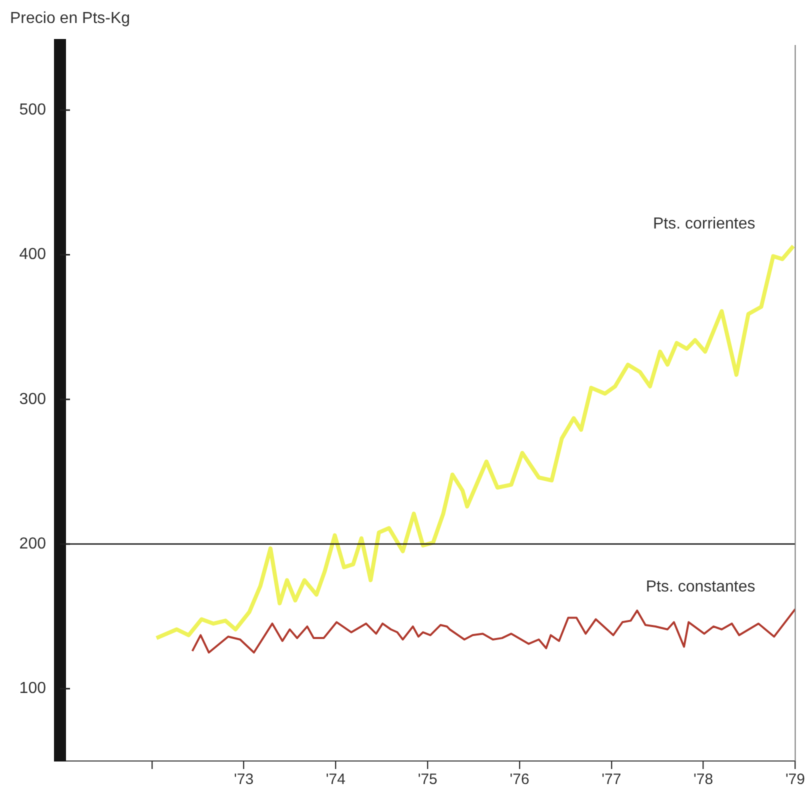 The height and width of the screenshot is (795, 807). I want to click on series-label: Pts. corrientes, so click(704, 223).